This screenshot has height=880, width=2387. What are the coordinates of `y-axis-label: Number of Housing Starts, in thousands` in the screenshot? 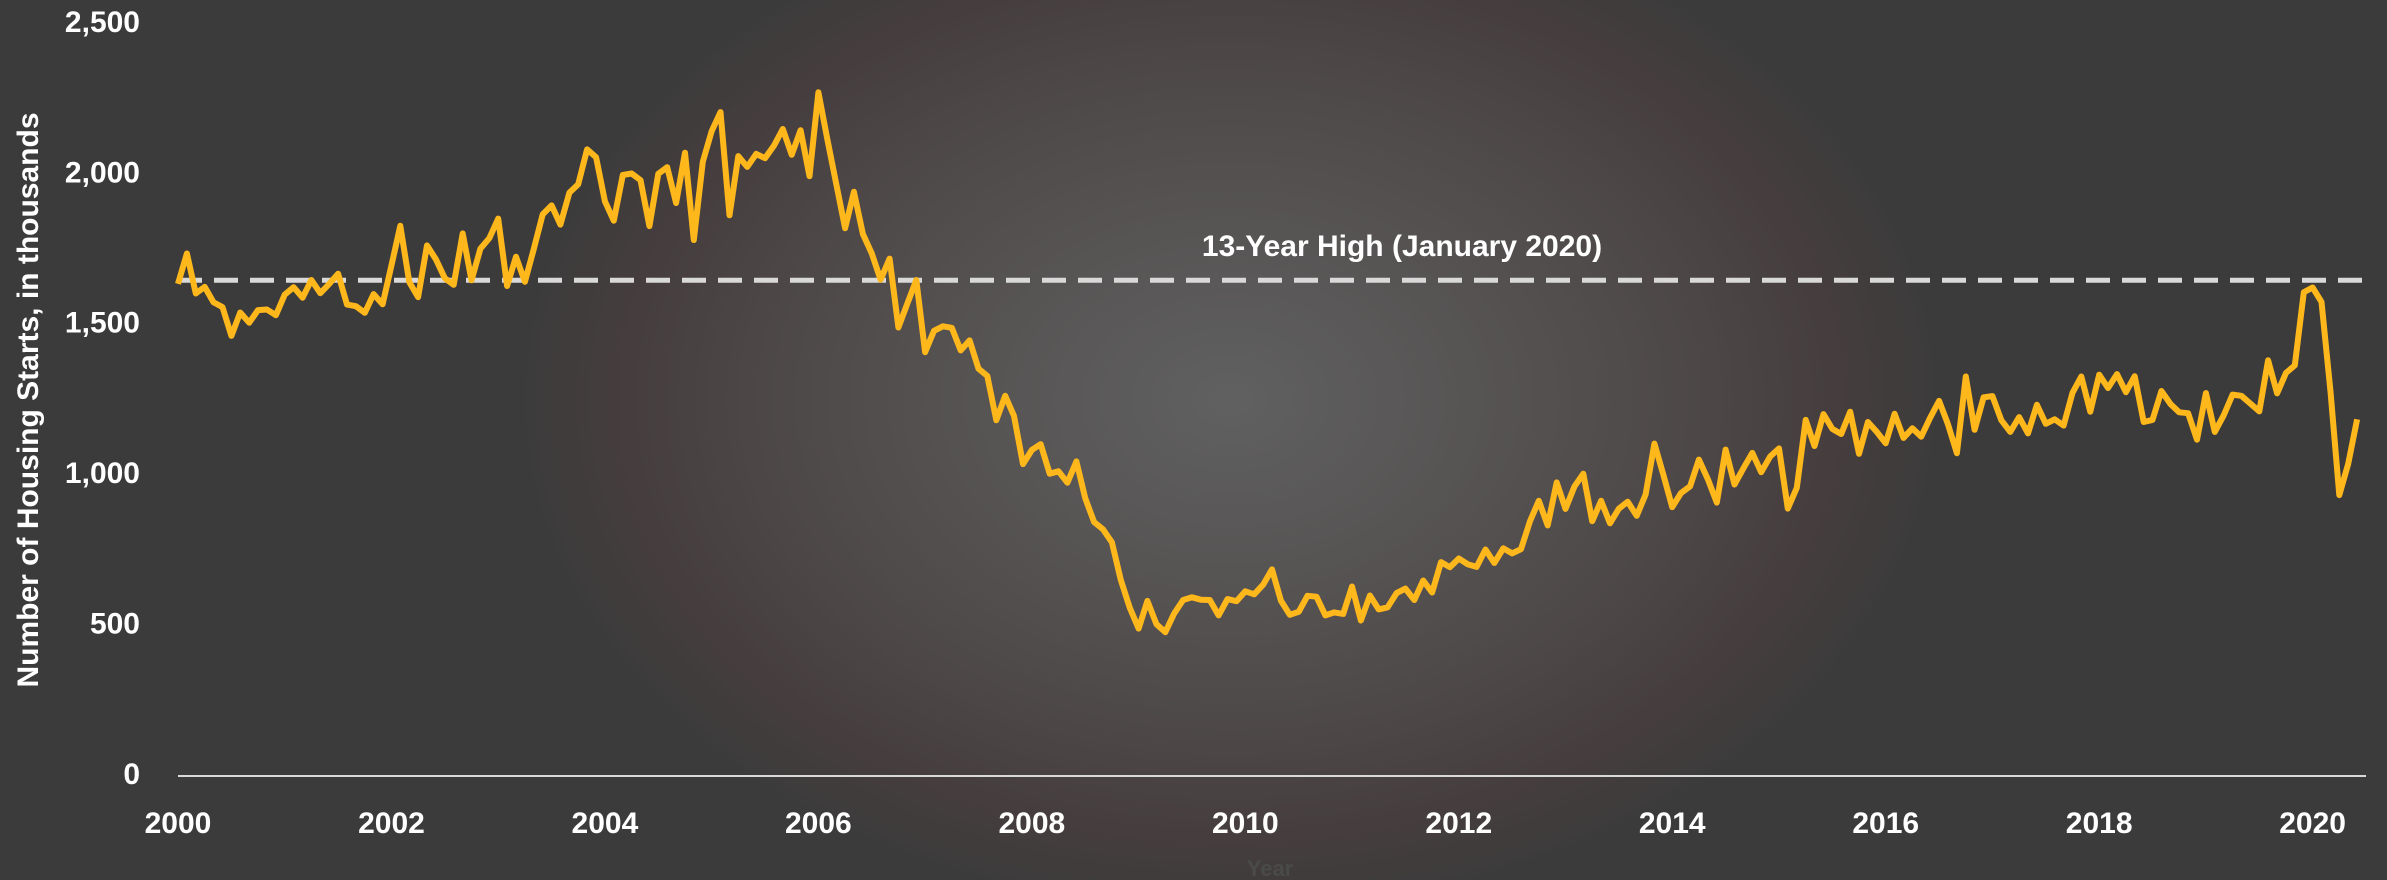 It's located at (28, 399).